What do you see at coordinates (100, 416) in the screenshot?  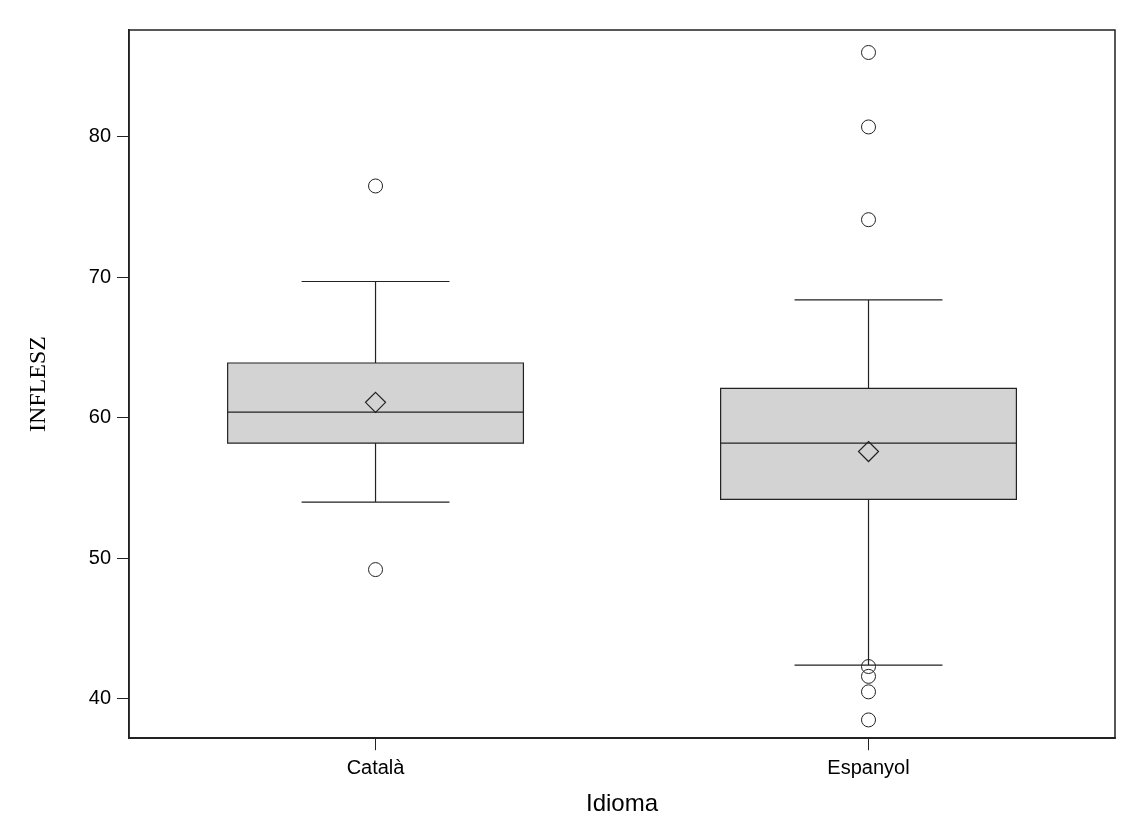 I see `y-tick-label: 60` at bounding box center [100, 416].